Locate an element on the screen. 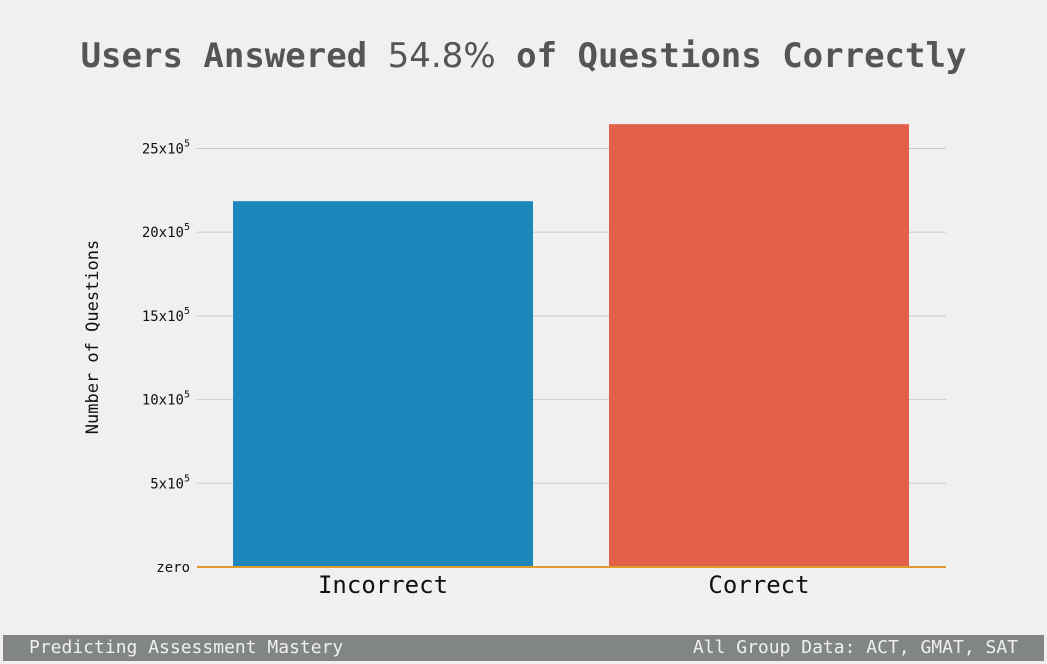 The width and height of the screenshot is (1047, 664). y-axis-label: Number of Questions is located at coordinates (93, 337).